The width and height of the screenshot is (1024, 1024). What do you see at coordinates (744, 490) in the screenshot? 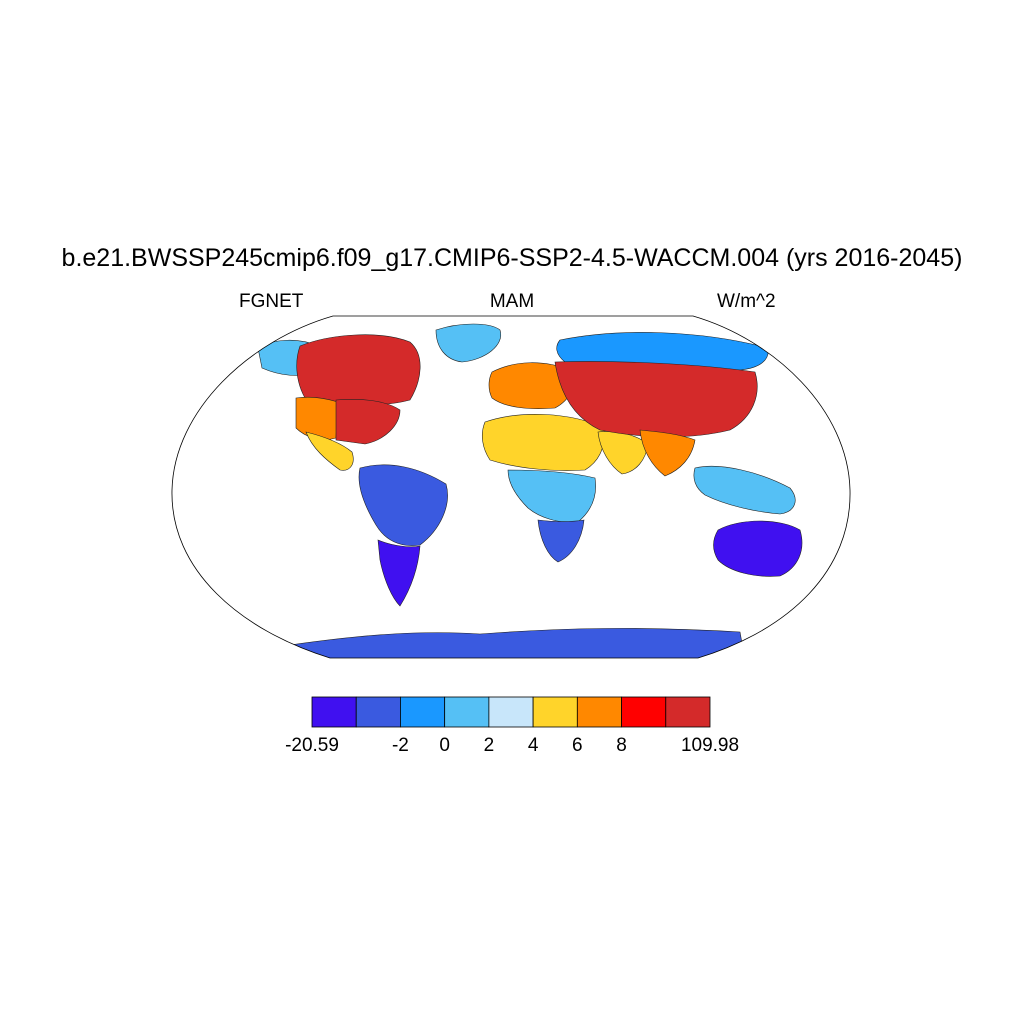
I see `southeast-asia` at bounding box center [744, 490].